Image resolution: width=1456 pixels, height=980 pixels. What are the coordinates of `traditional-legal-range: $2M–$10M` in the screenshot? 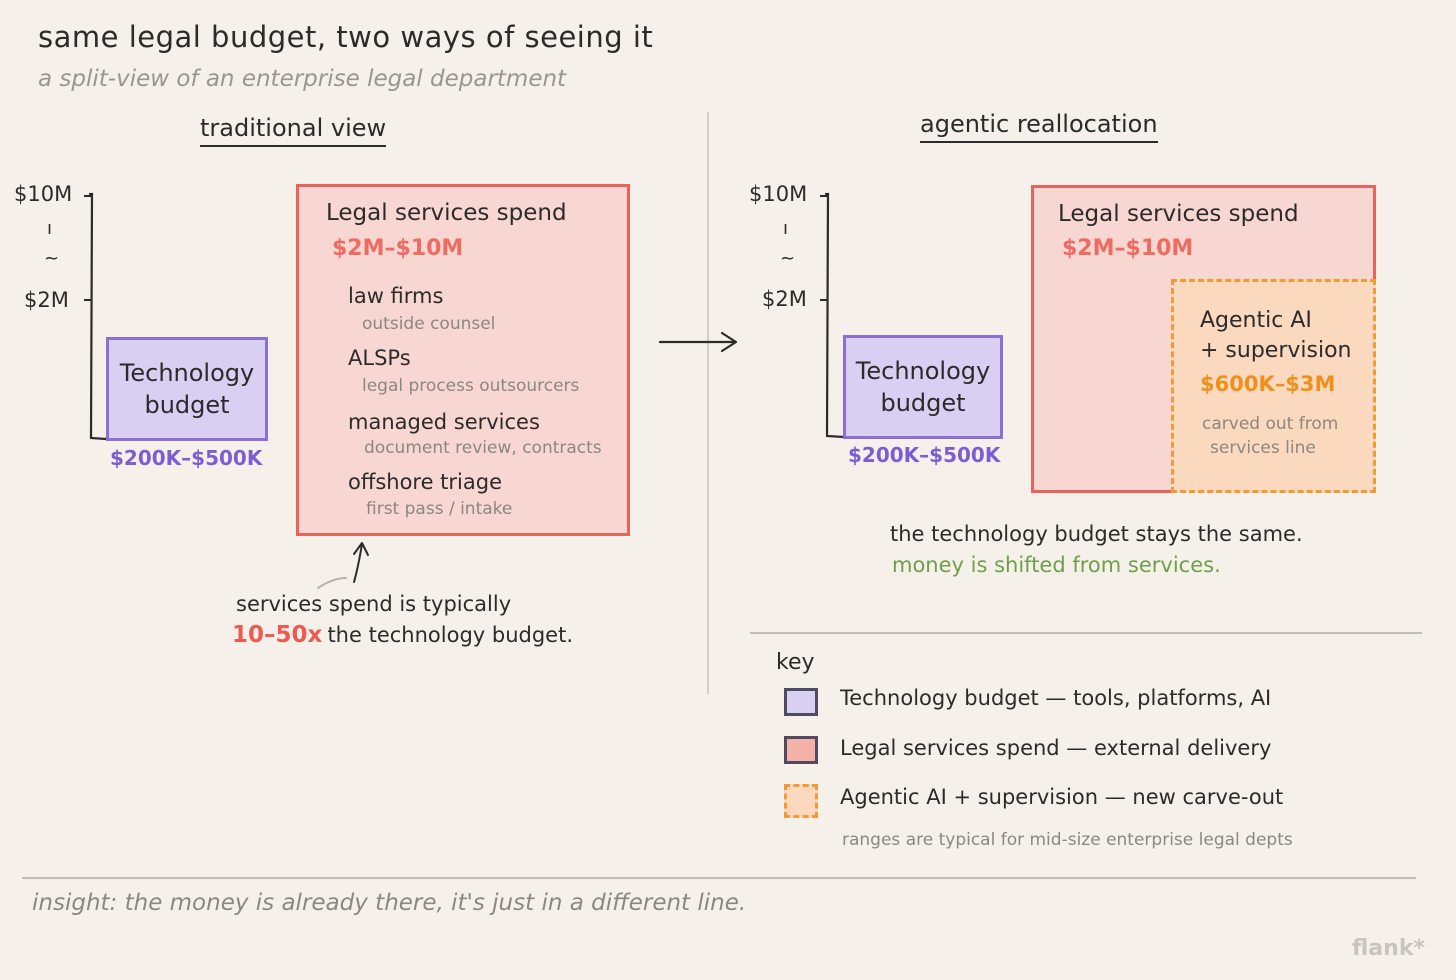 It's located at (398, 248).